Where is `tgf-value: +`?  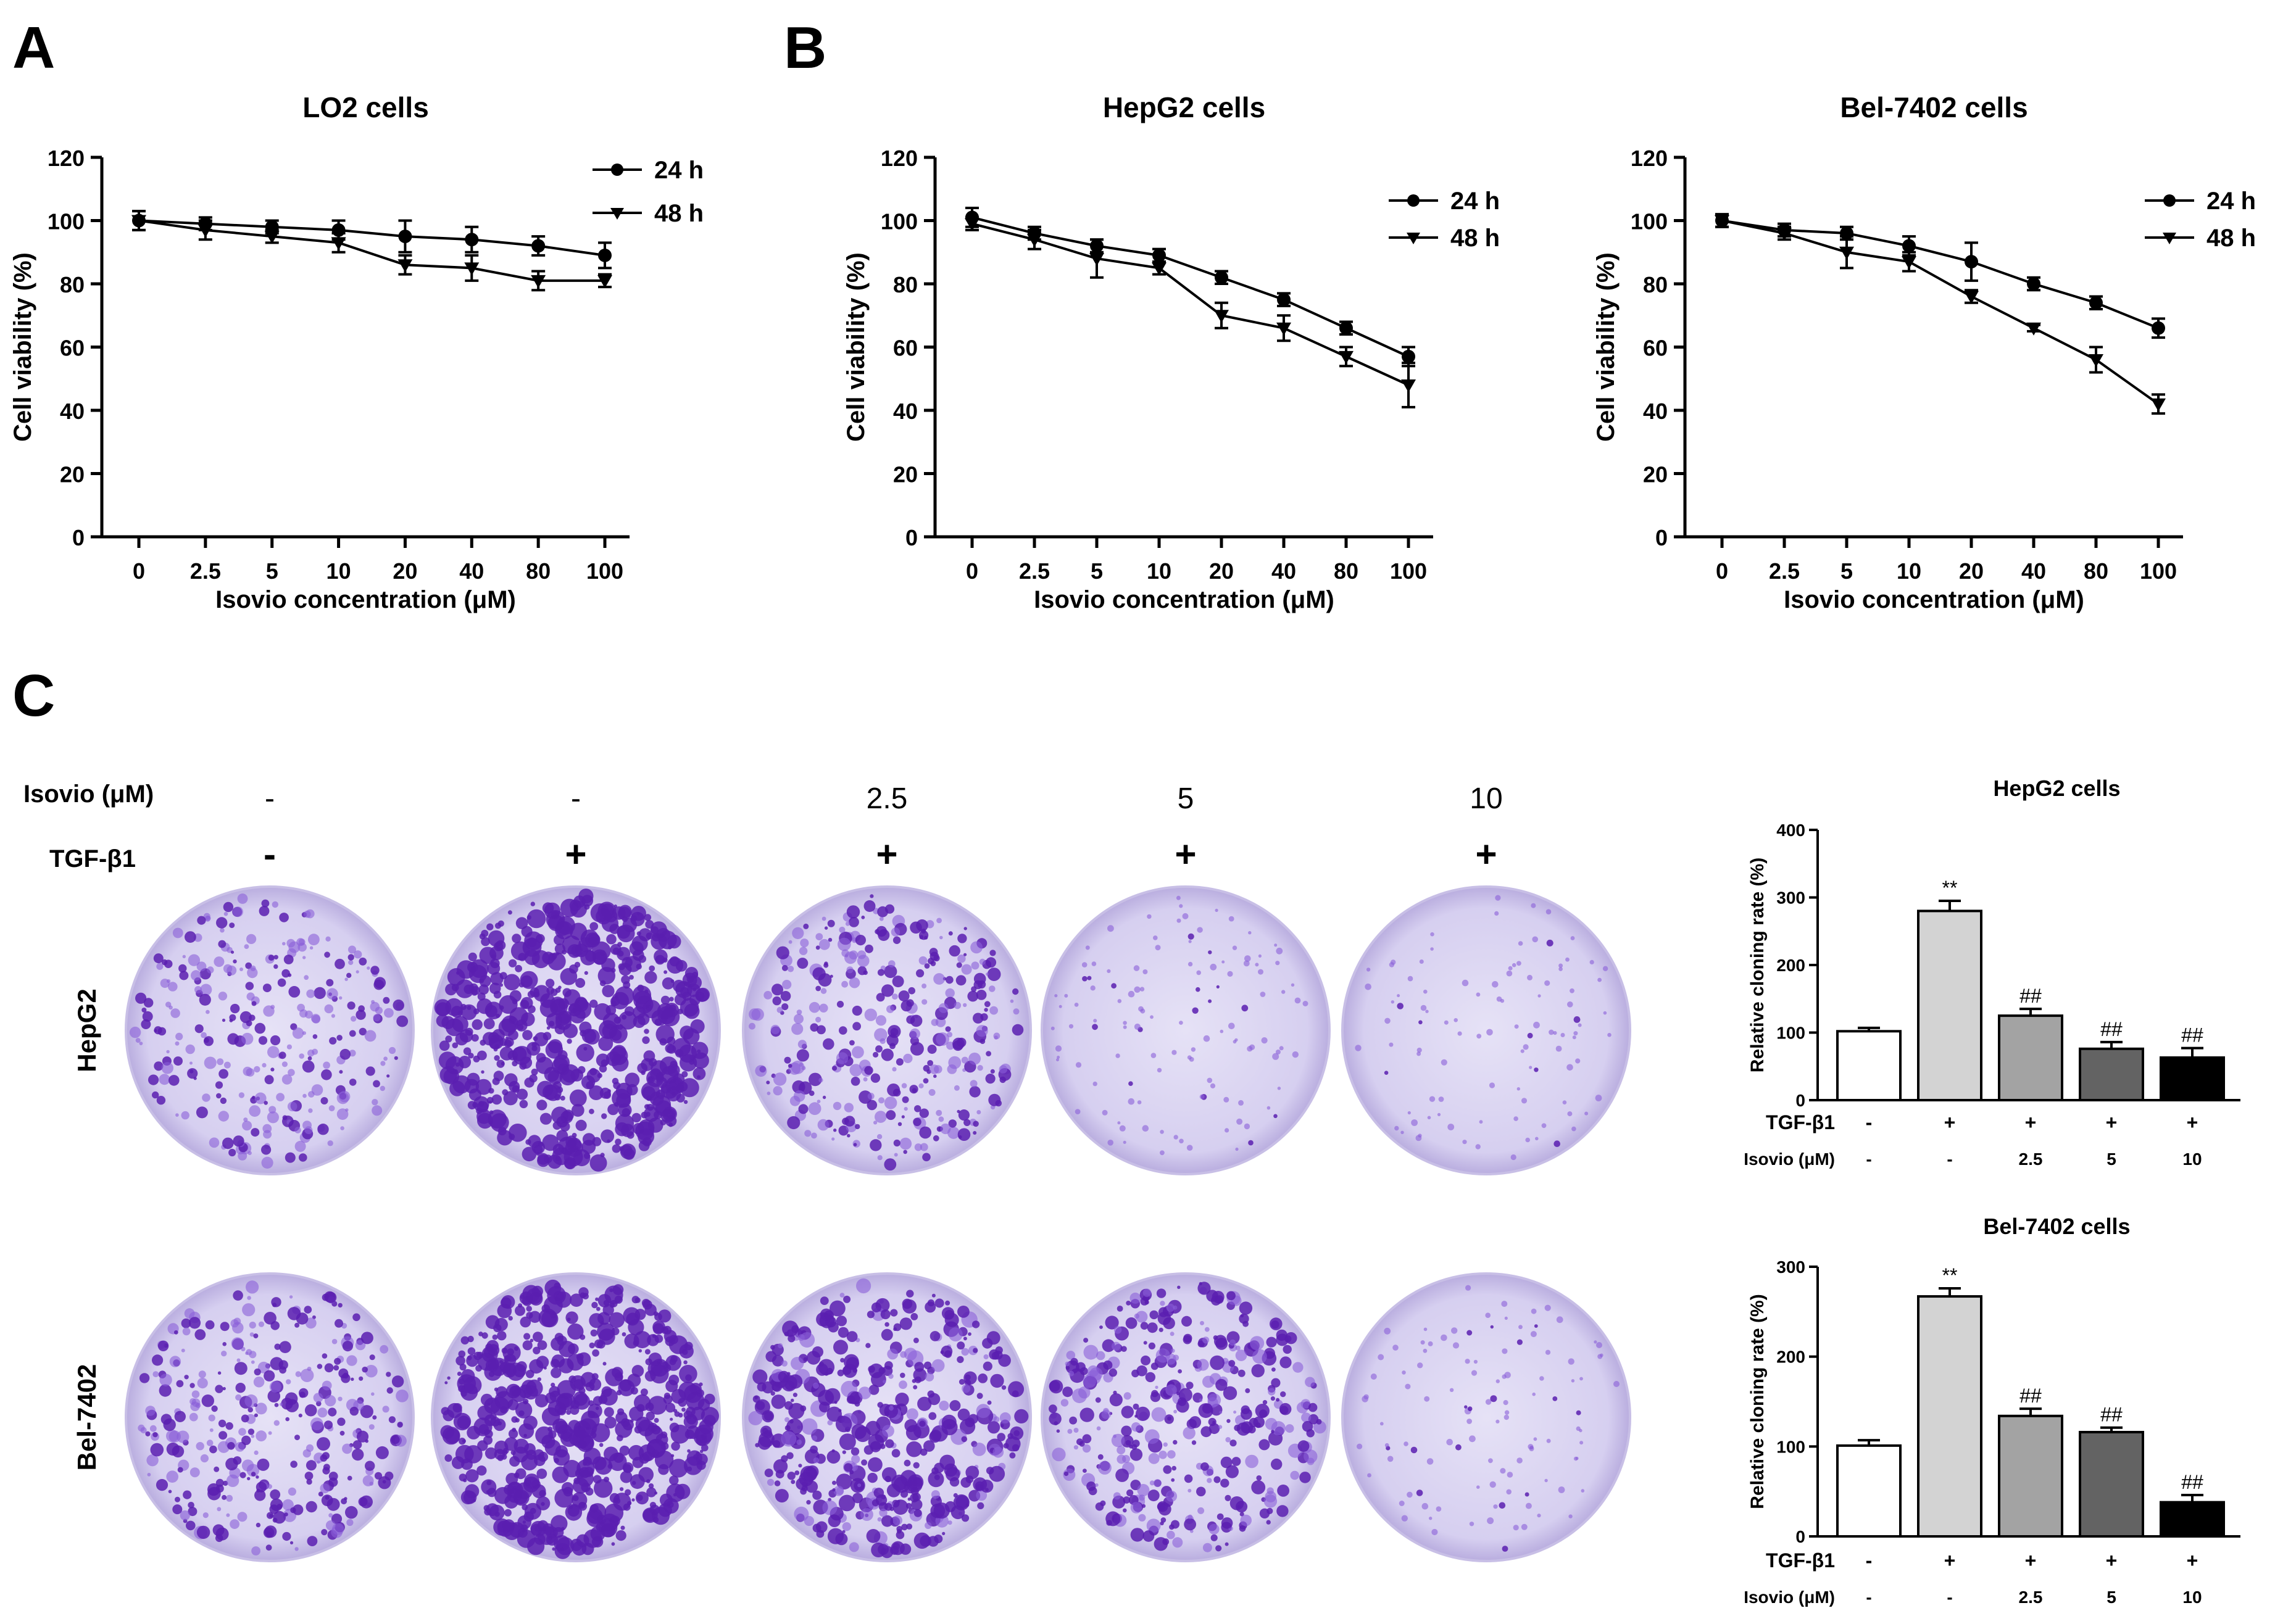
tgf-value: + is located at coordinates (886, 854).